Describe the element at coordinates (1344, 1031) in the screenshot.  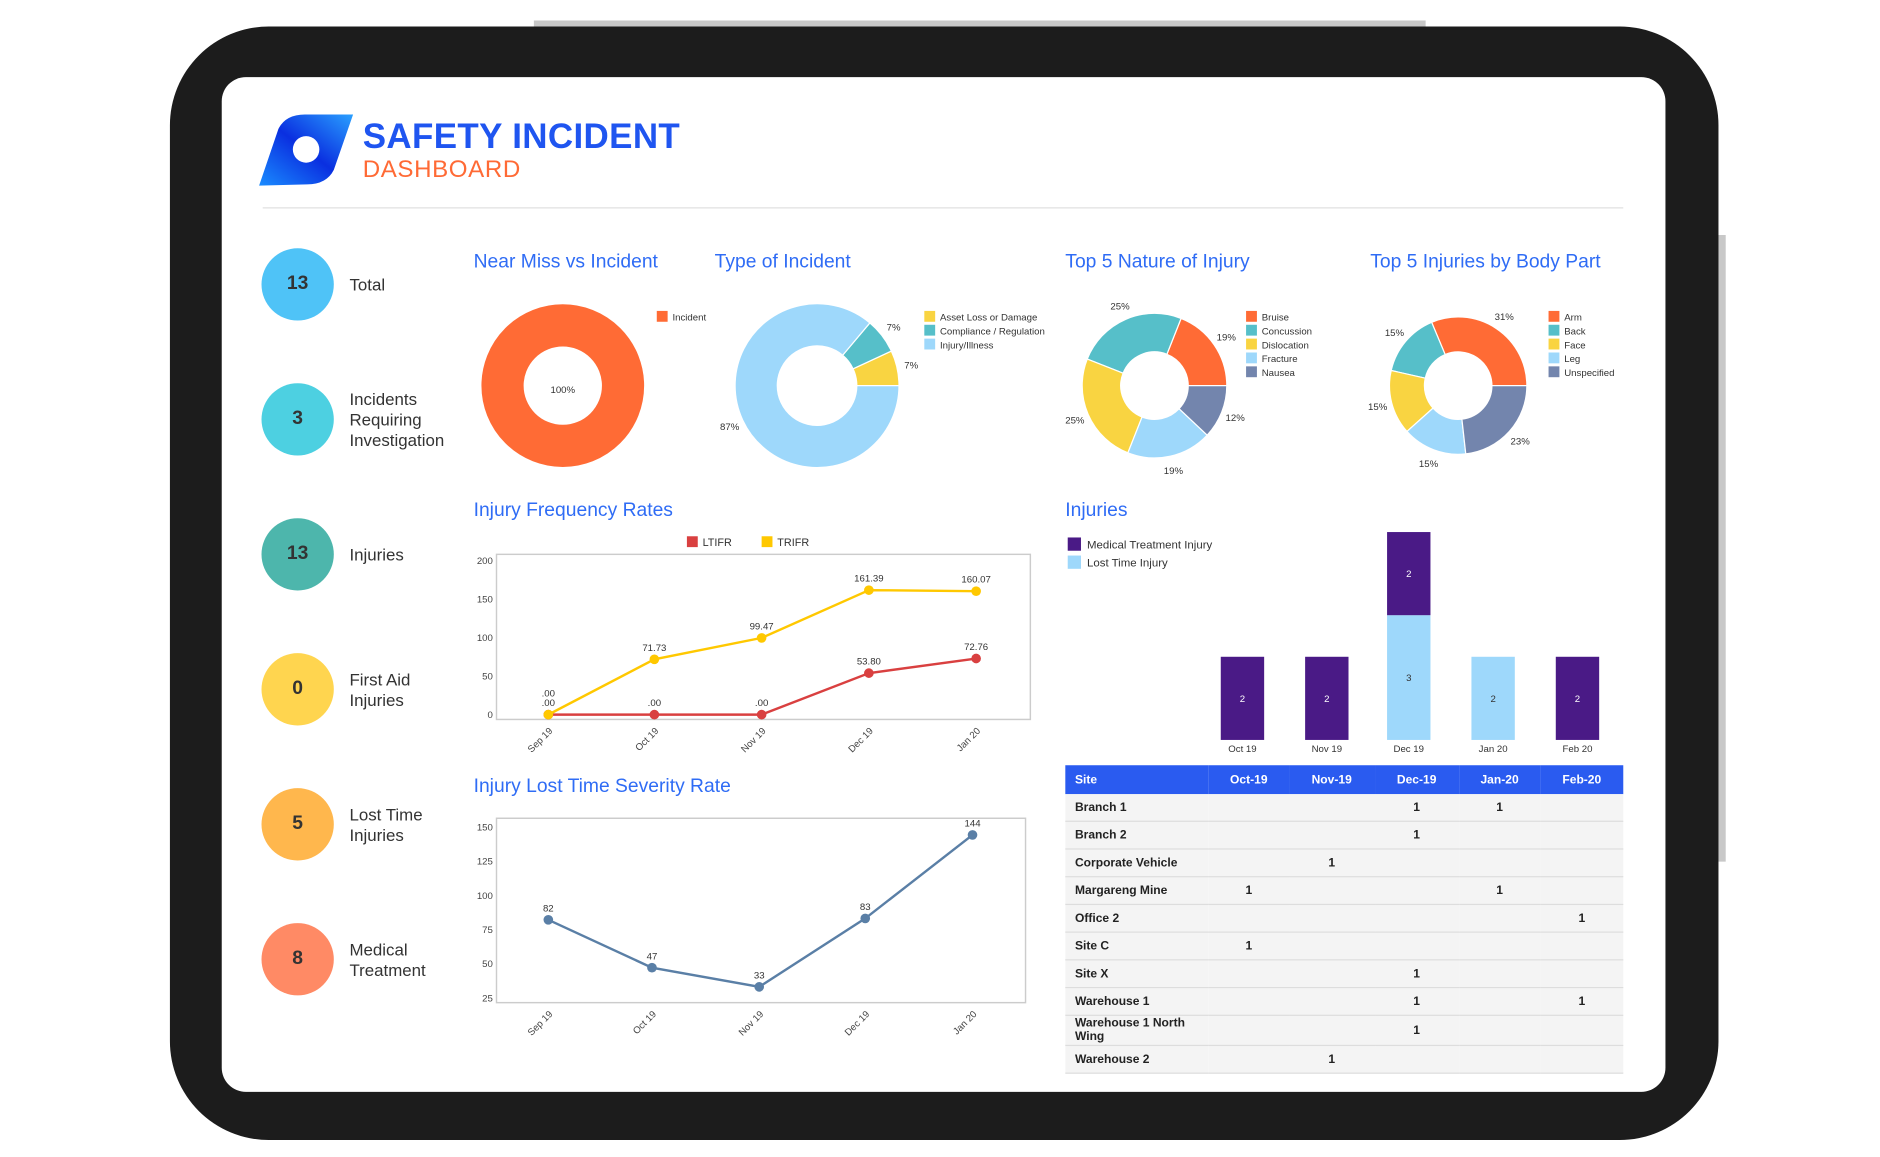
I see `table-row: Warehouse 1 North Wing 1` at that location.